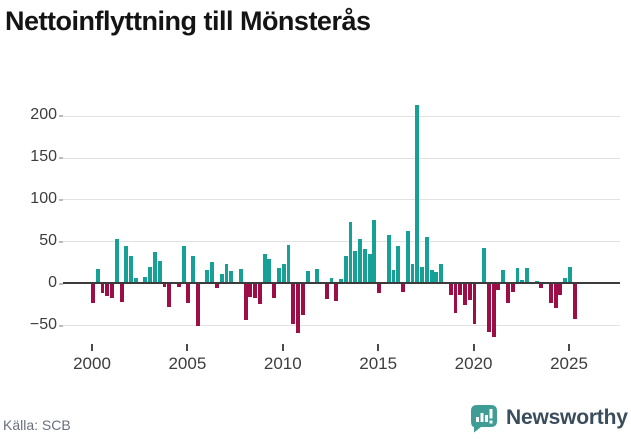  Describe the element at coordinates (183, 265) in the screenshot. I see `bar-2004Q4` at that location.